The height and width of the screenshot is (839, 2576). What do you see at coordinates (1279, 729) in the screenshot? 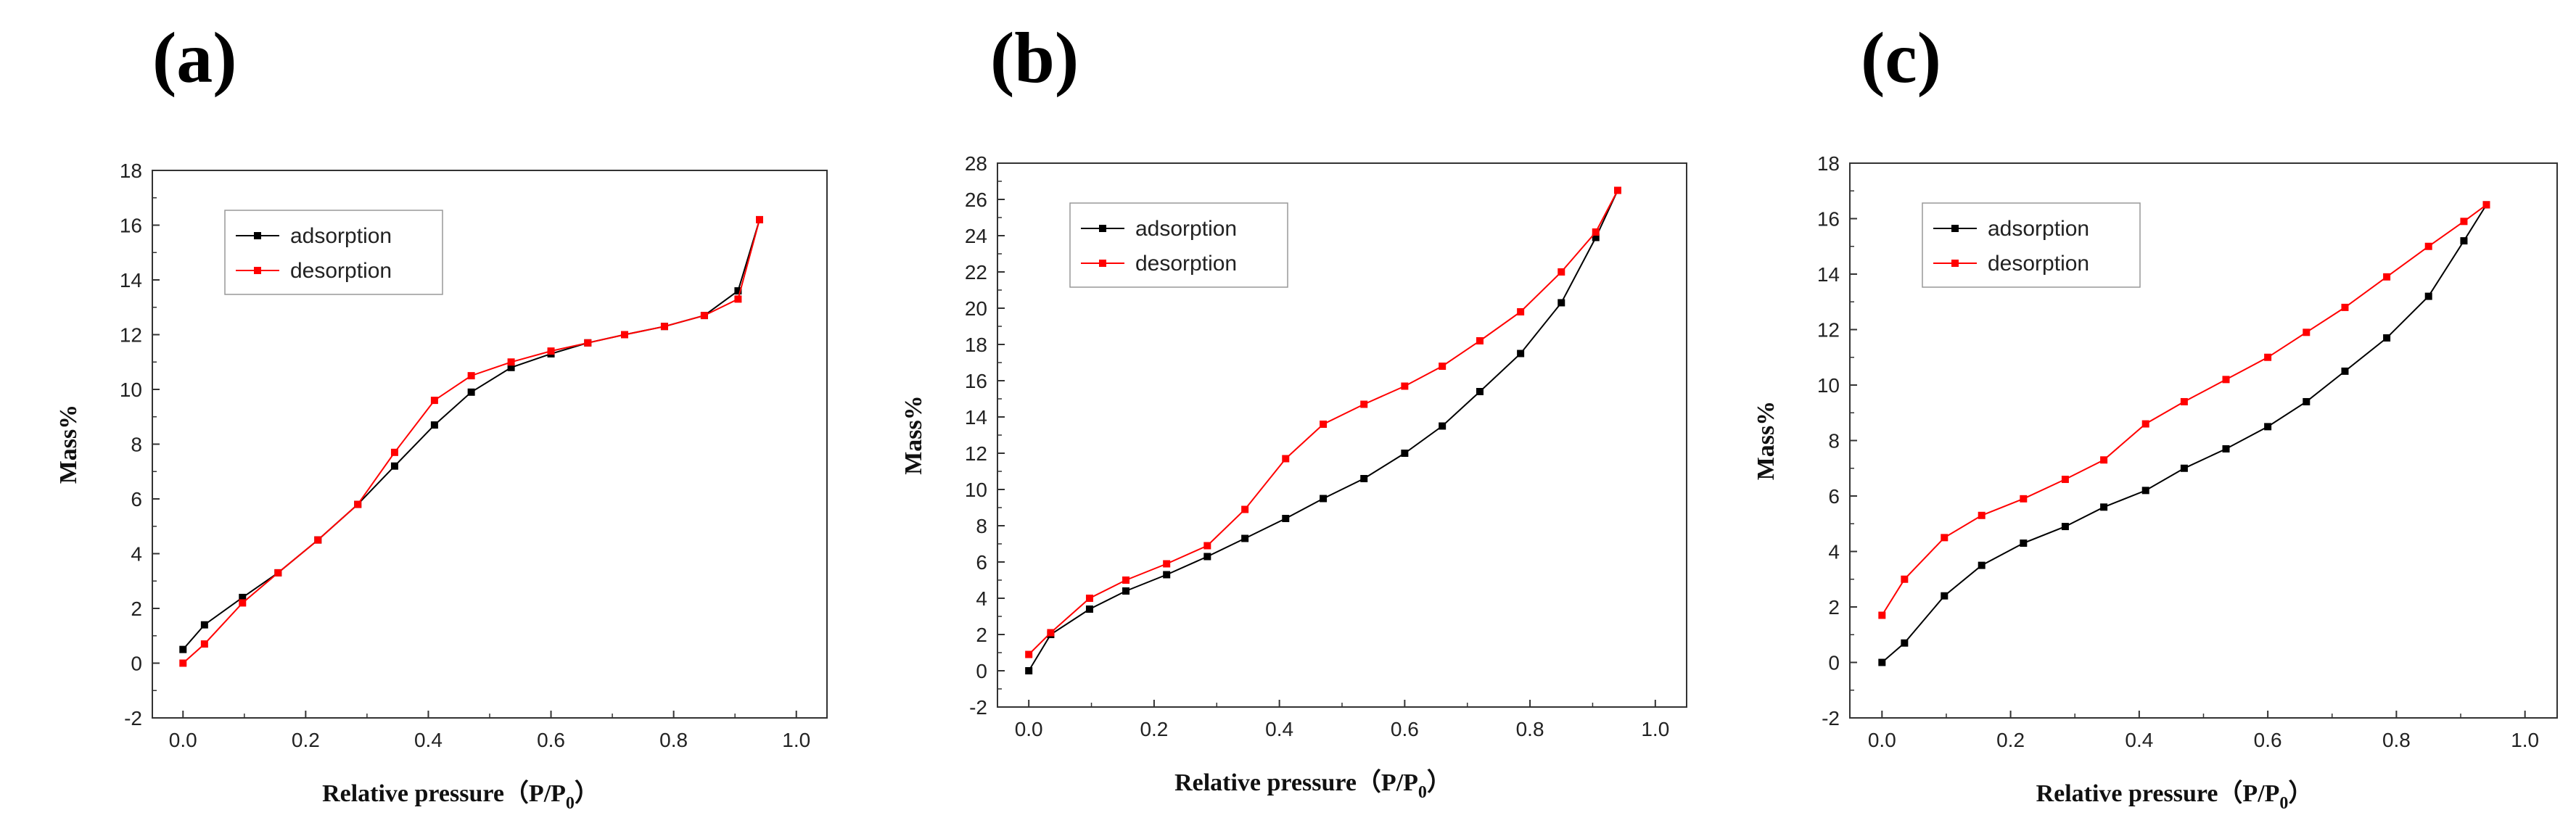
I see `x-tick-label: 0.4` at bounding box center [1279, 729].